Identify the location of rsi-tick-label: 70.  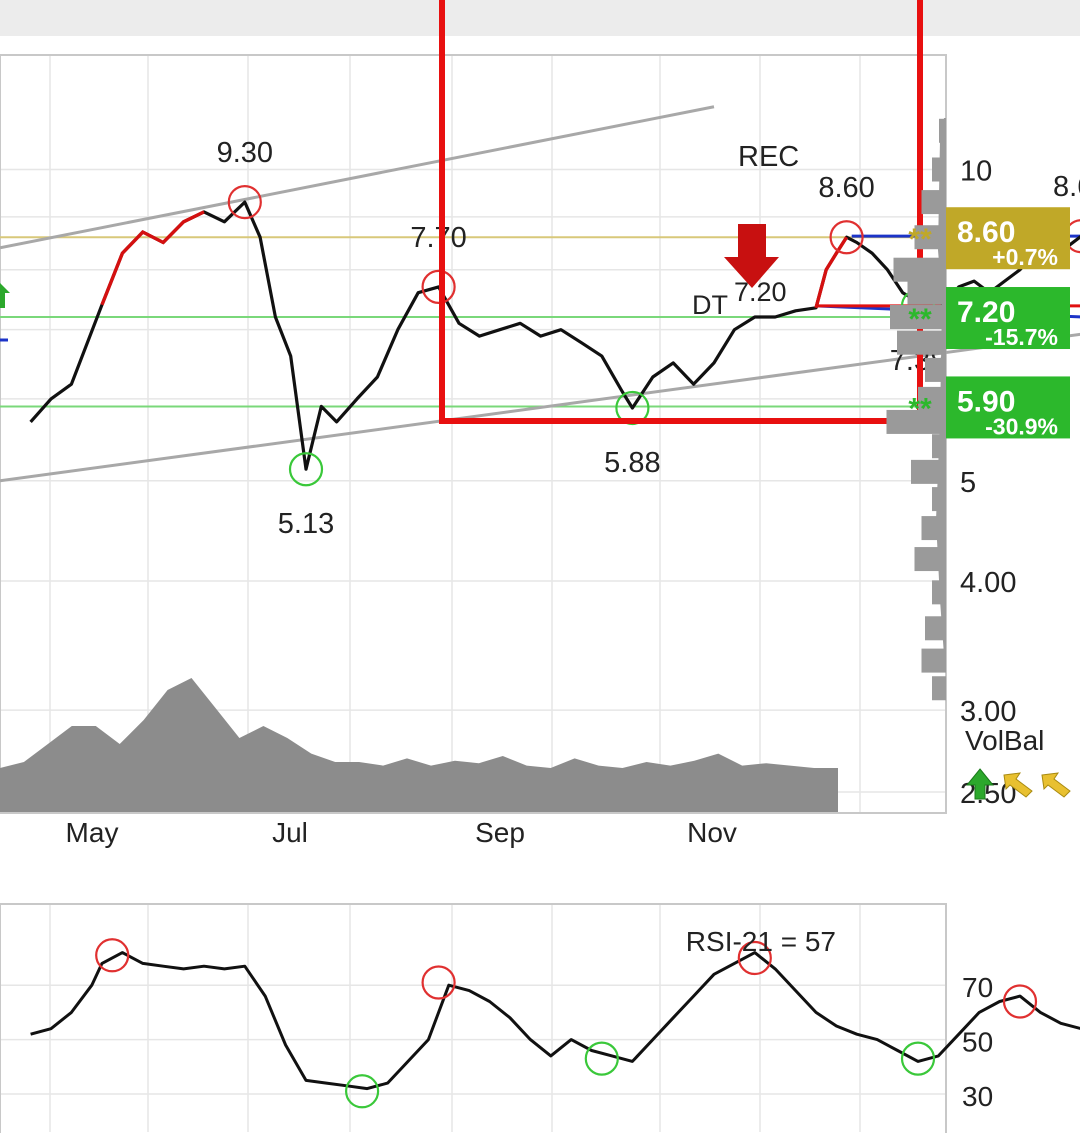
(977, 987).